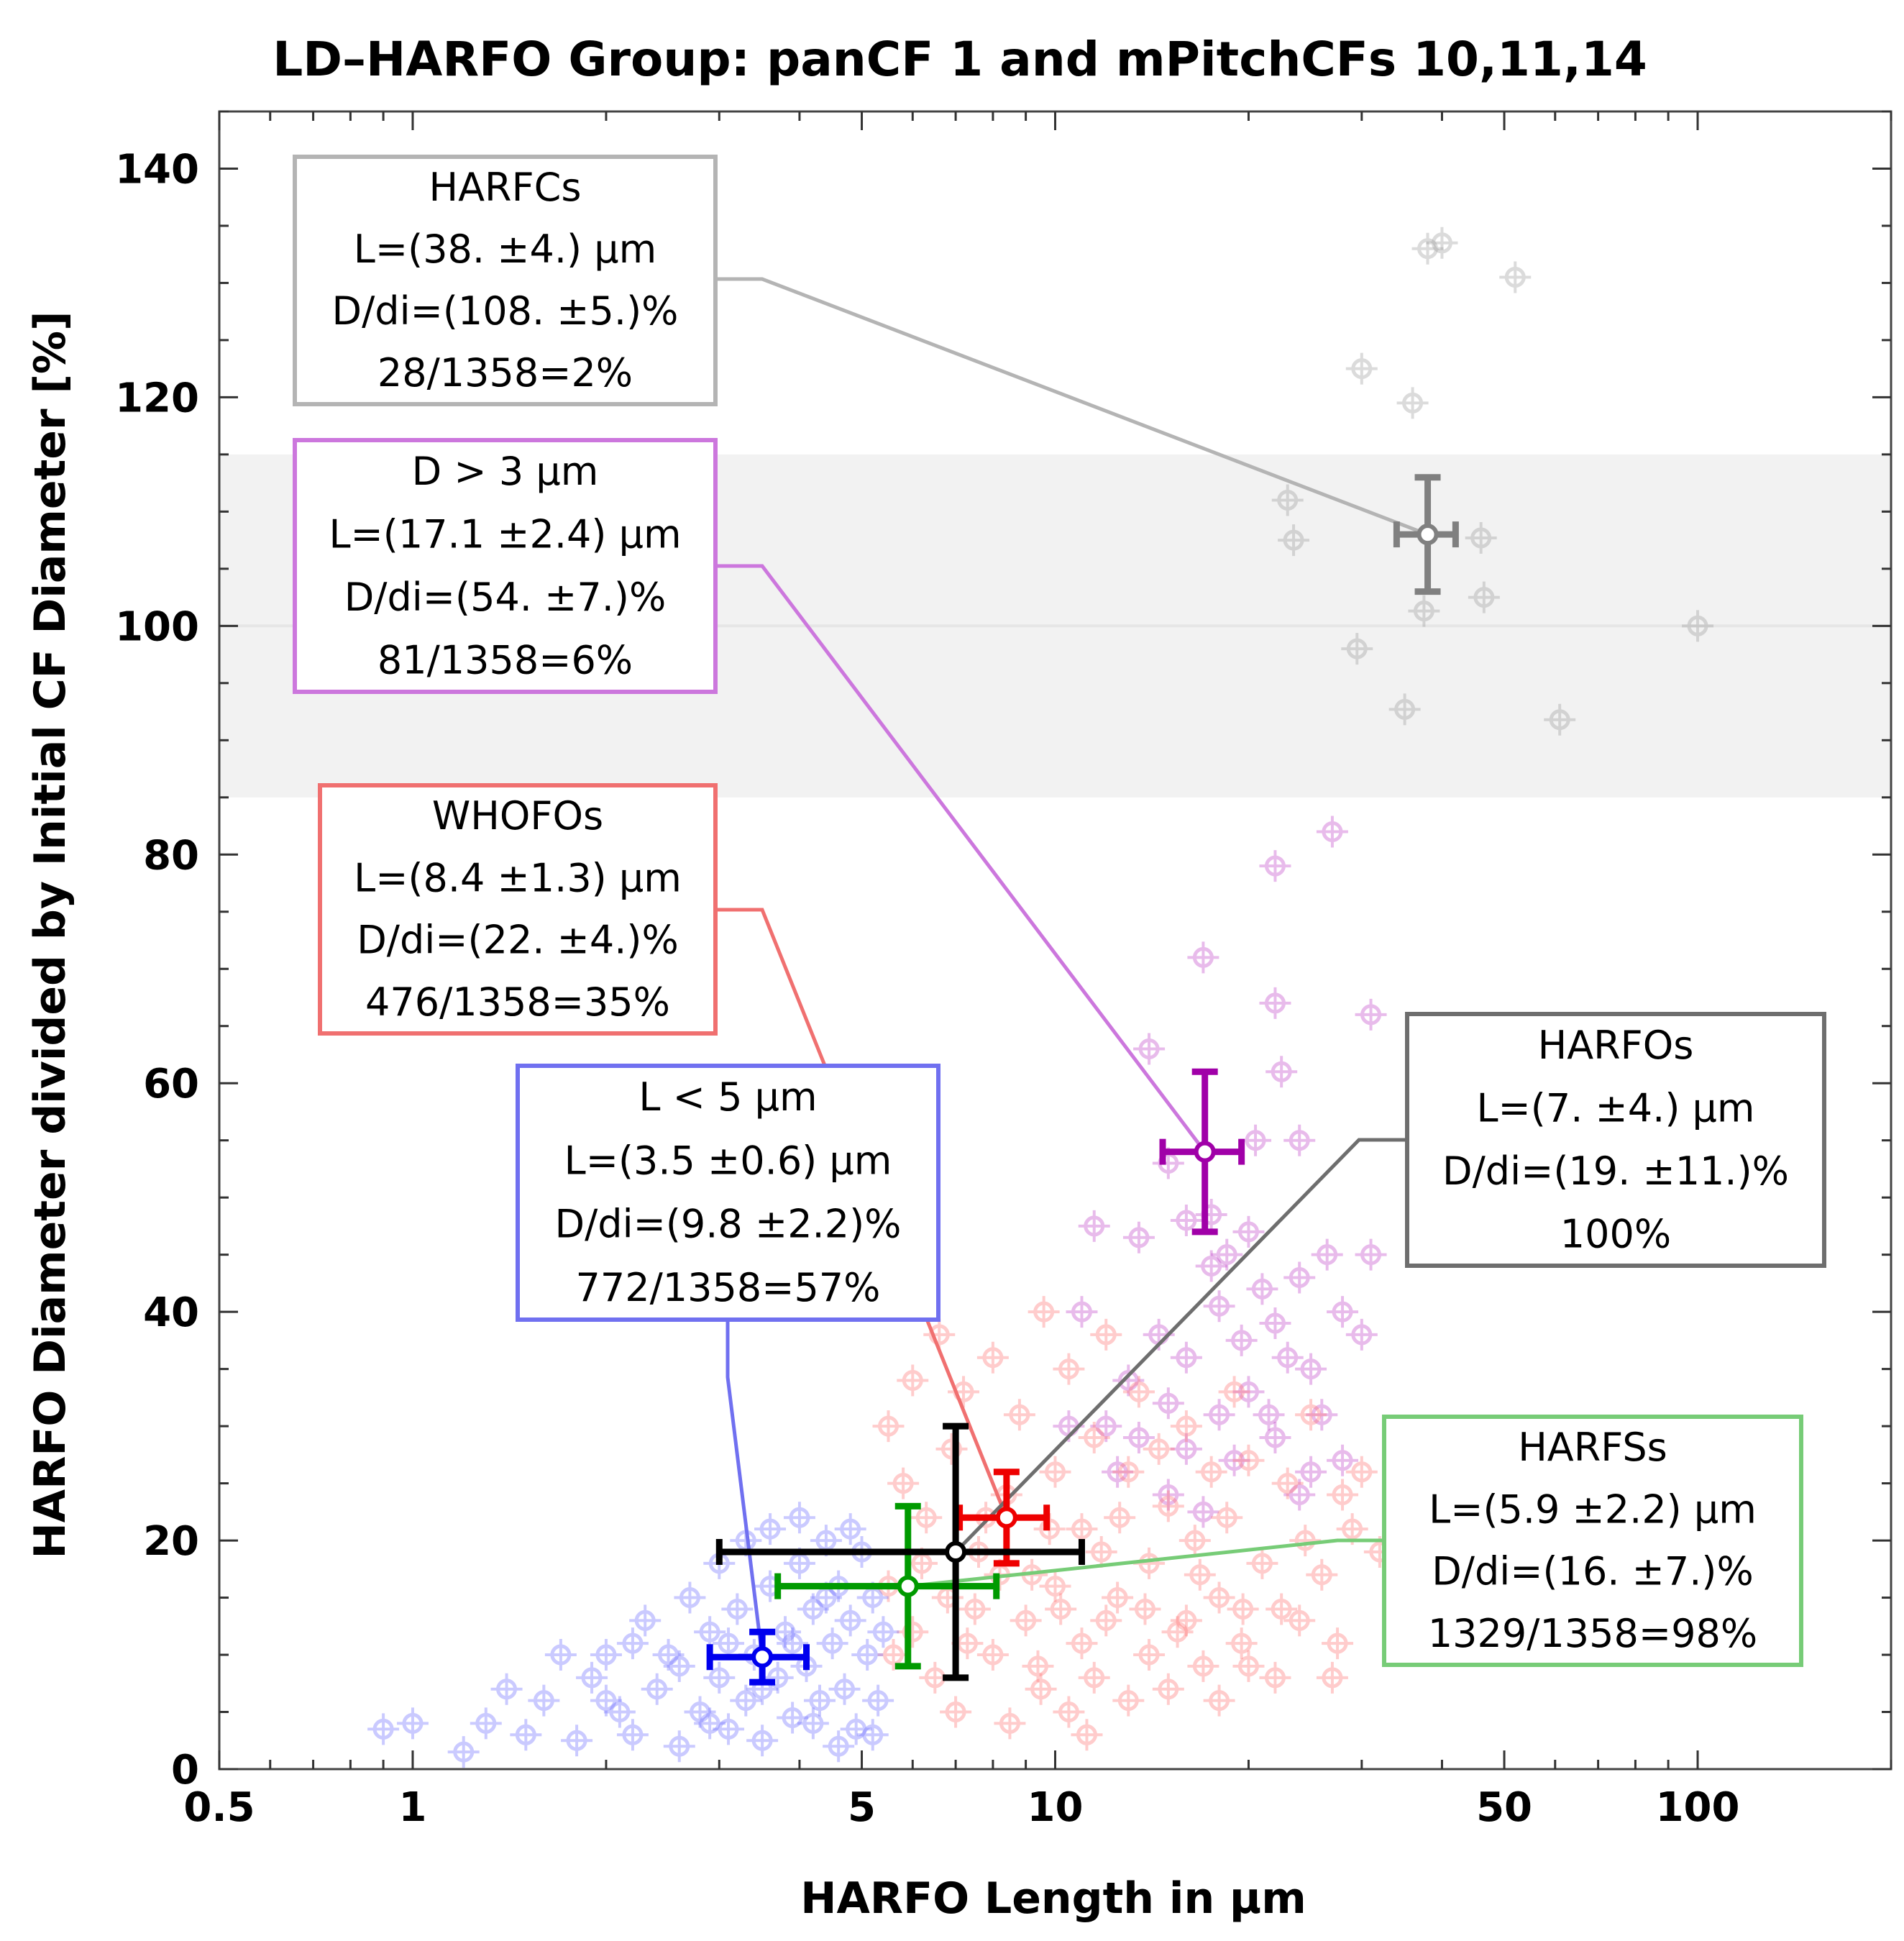  What do you see at coordinates (1426, 534) in the screenshot?
I see `summary-harfcs_mean` at bounding box center [1426, 534].